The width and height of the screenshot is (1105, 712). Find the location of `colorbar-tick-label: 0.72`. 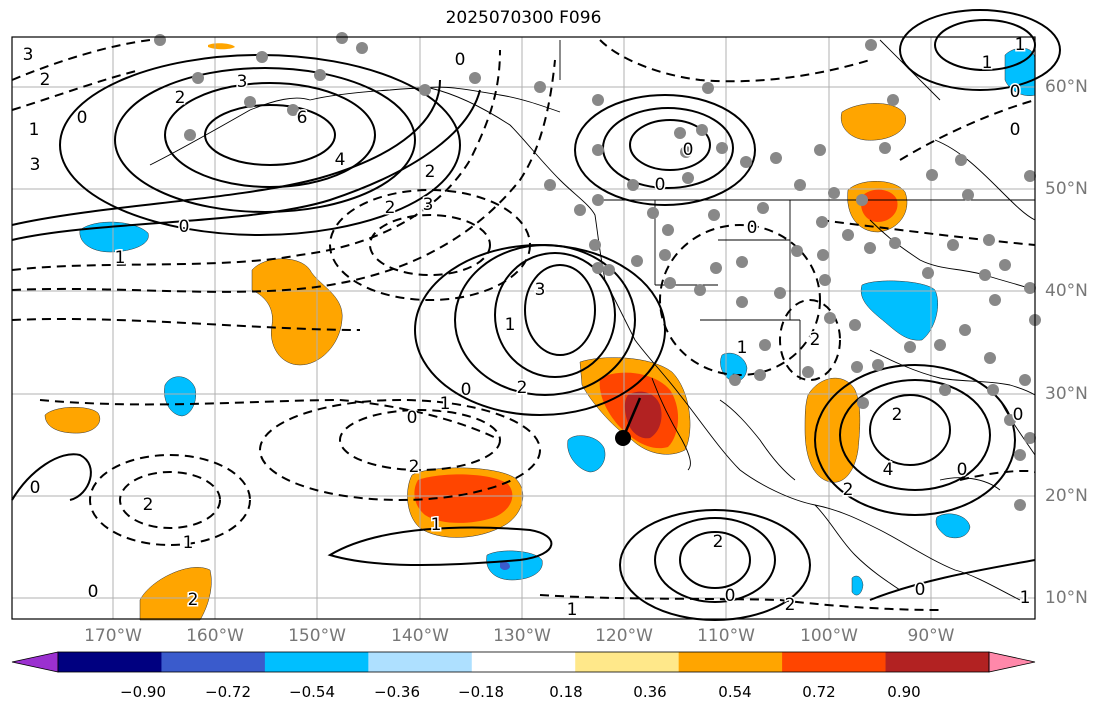

colorbar-tick-label: 0.72 is located at coordinates (819, 692).